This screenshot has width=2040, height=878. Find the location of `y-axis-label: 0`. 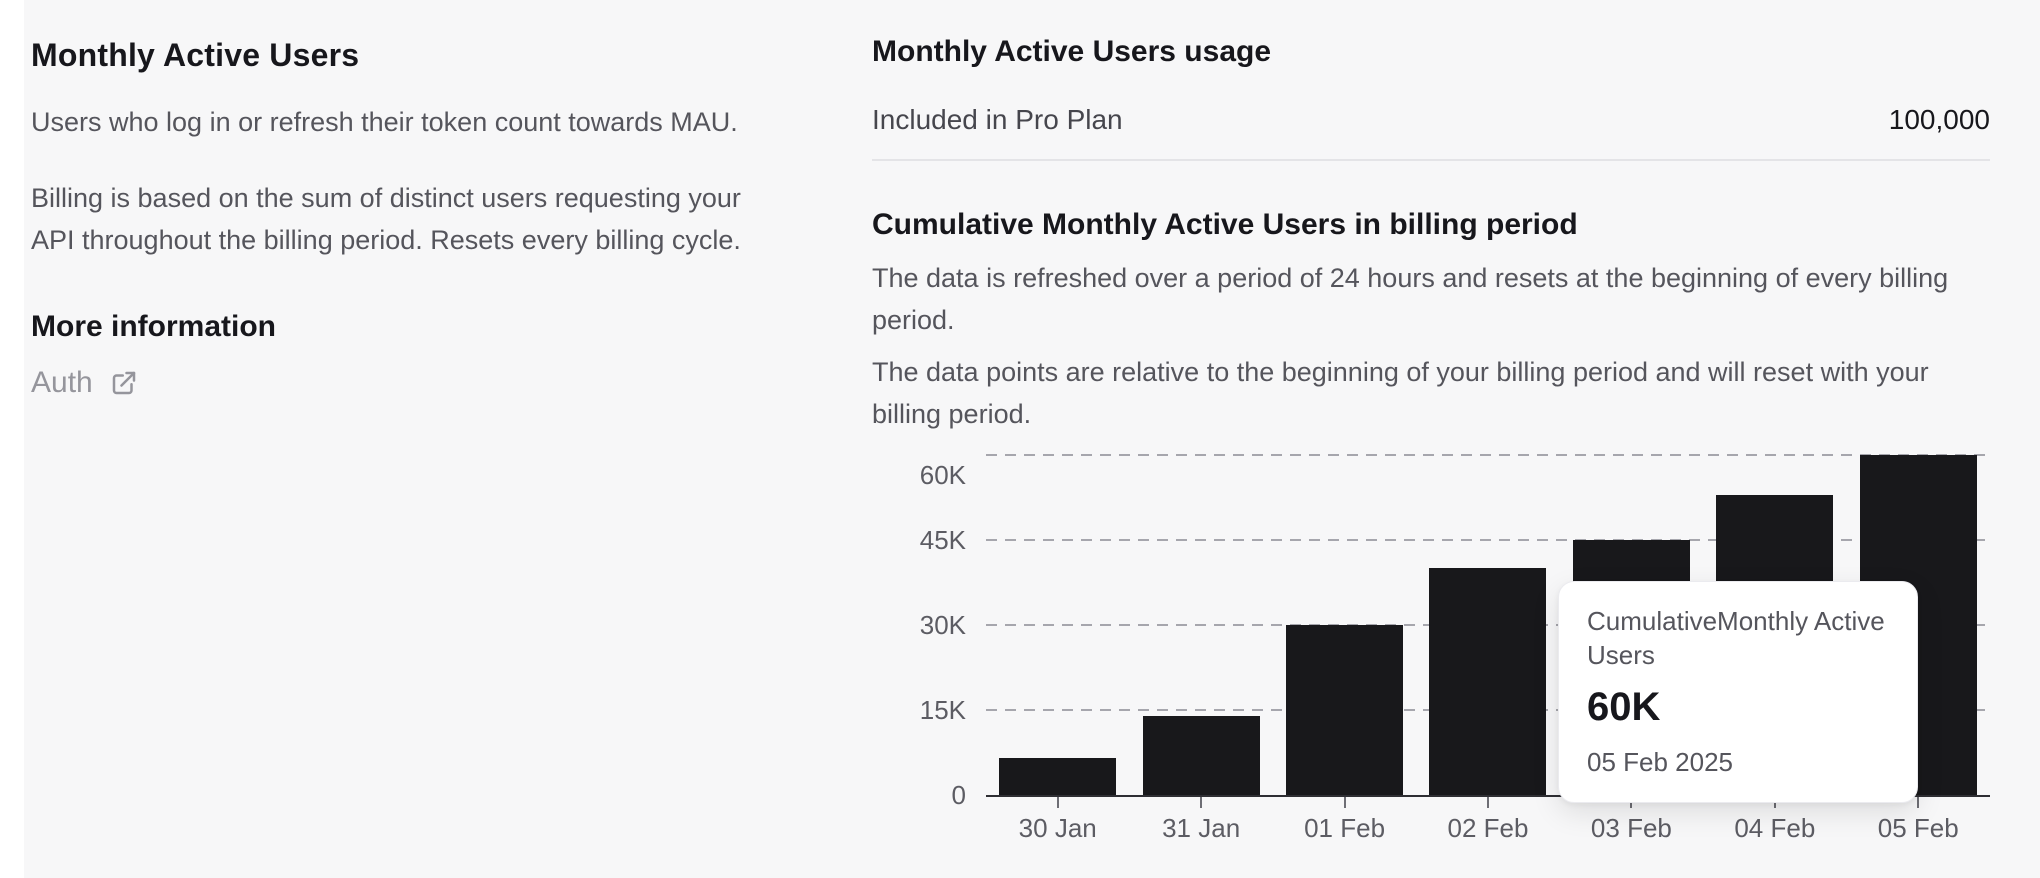

y-axis-label: 0 is located at coordinates (958, 795).